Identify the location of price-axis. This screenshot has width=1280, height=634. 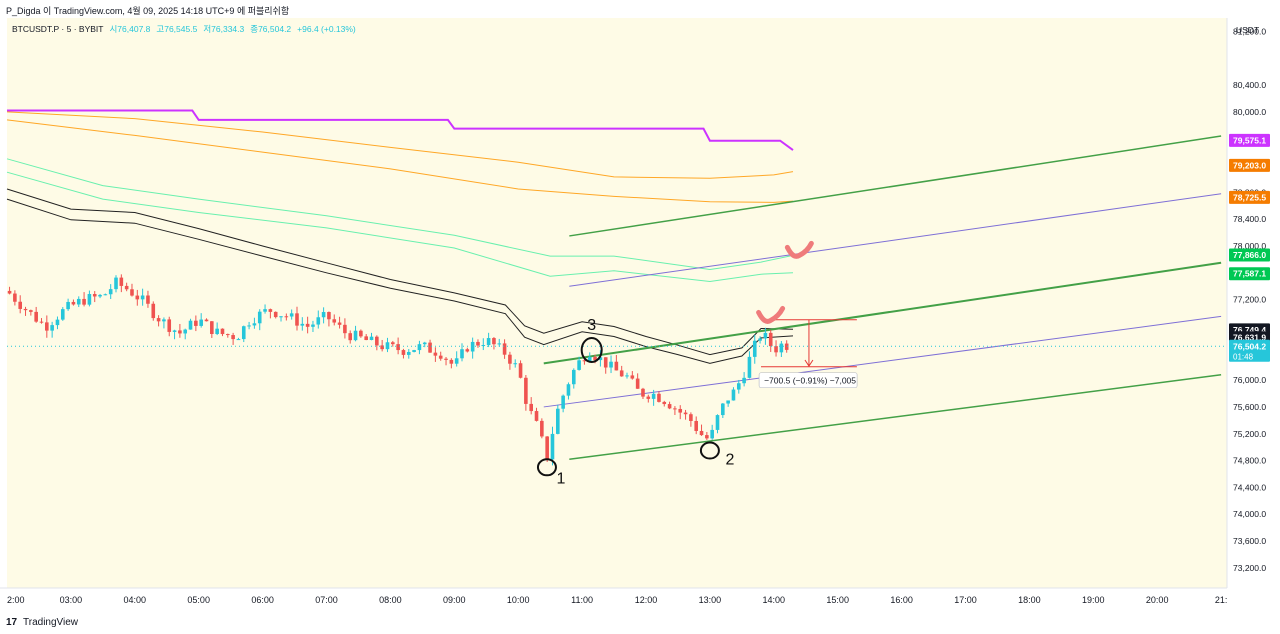
(1253, 315).